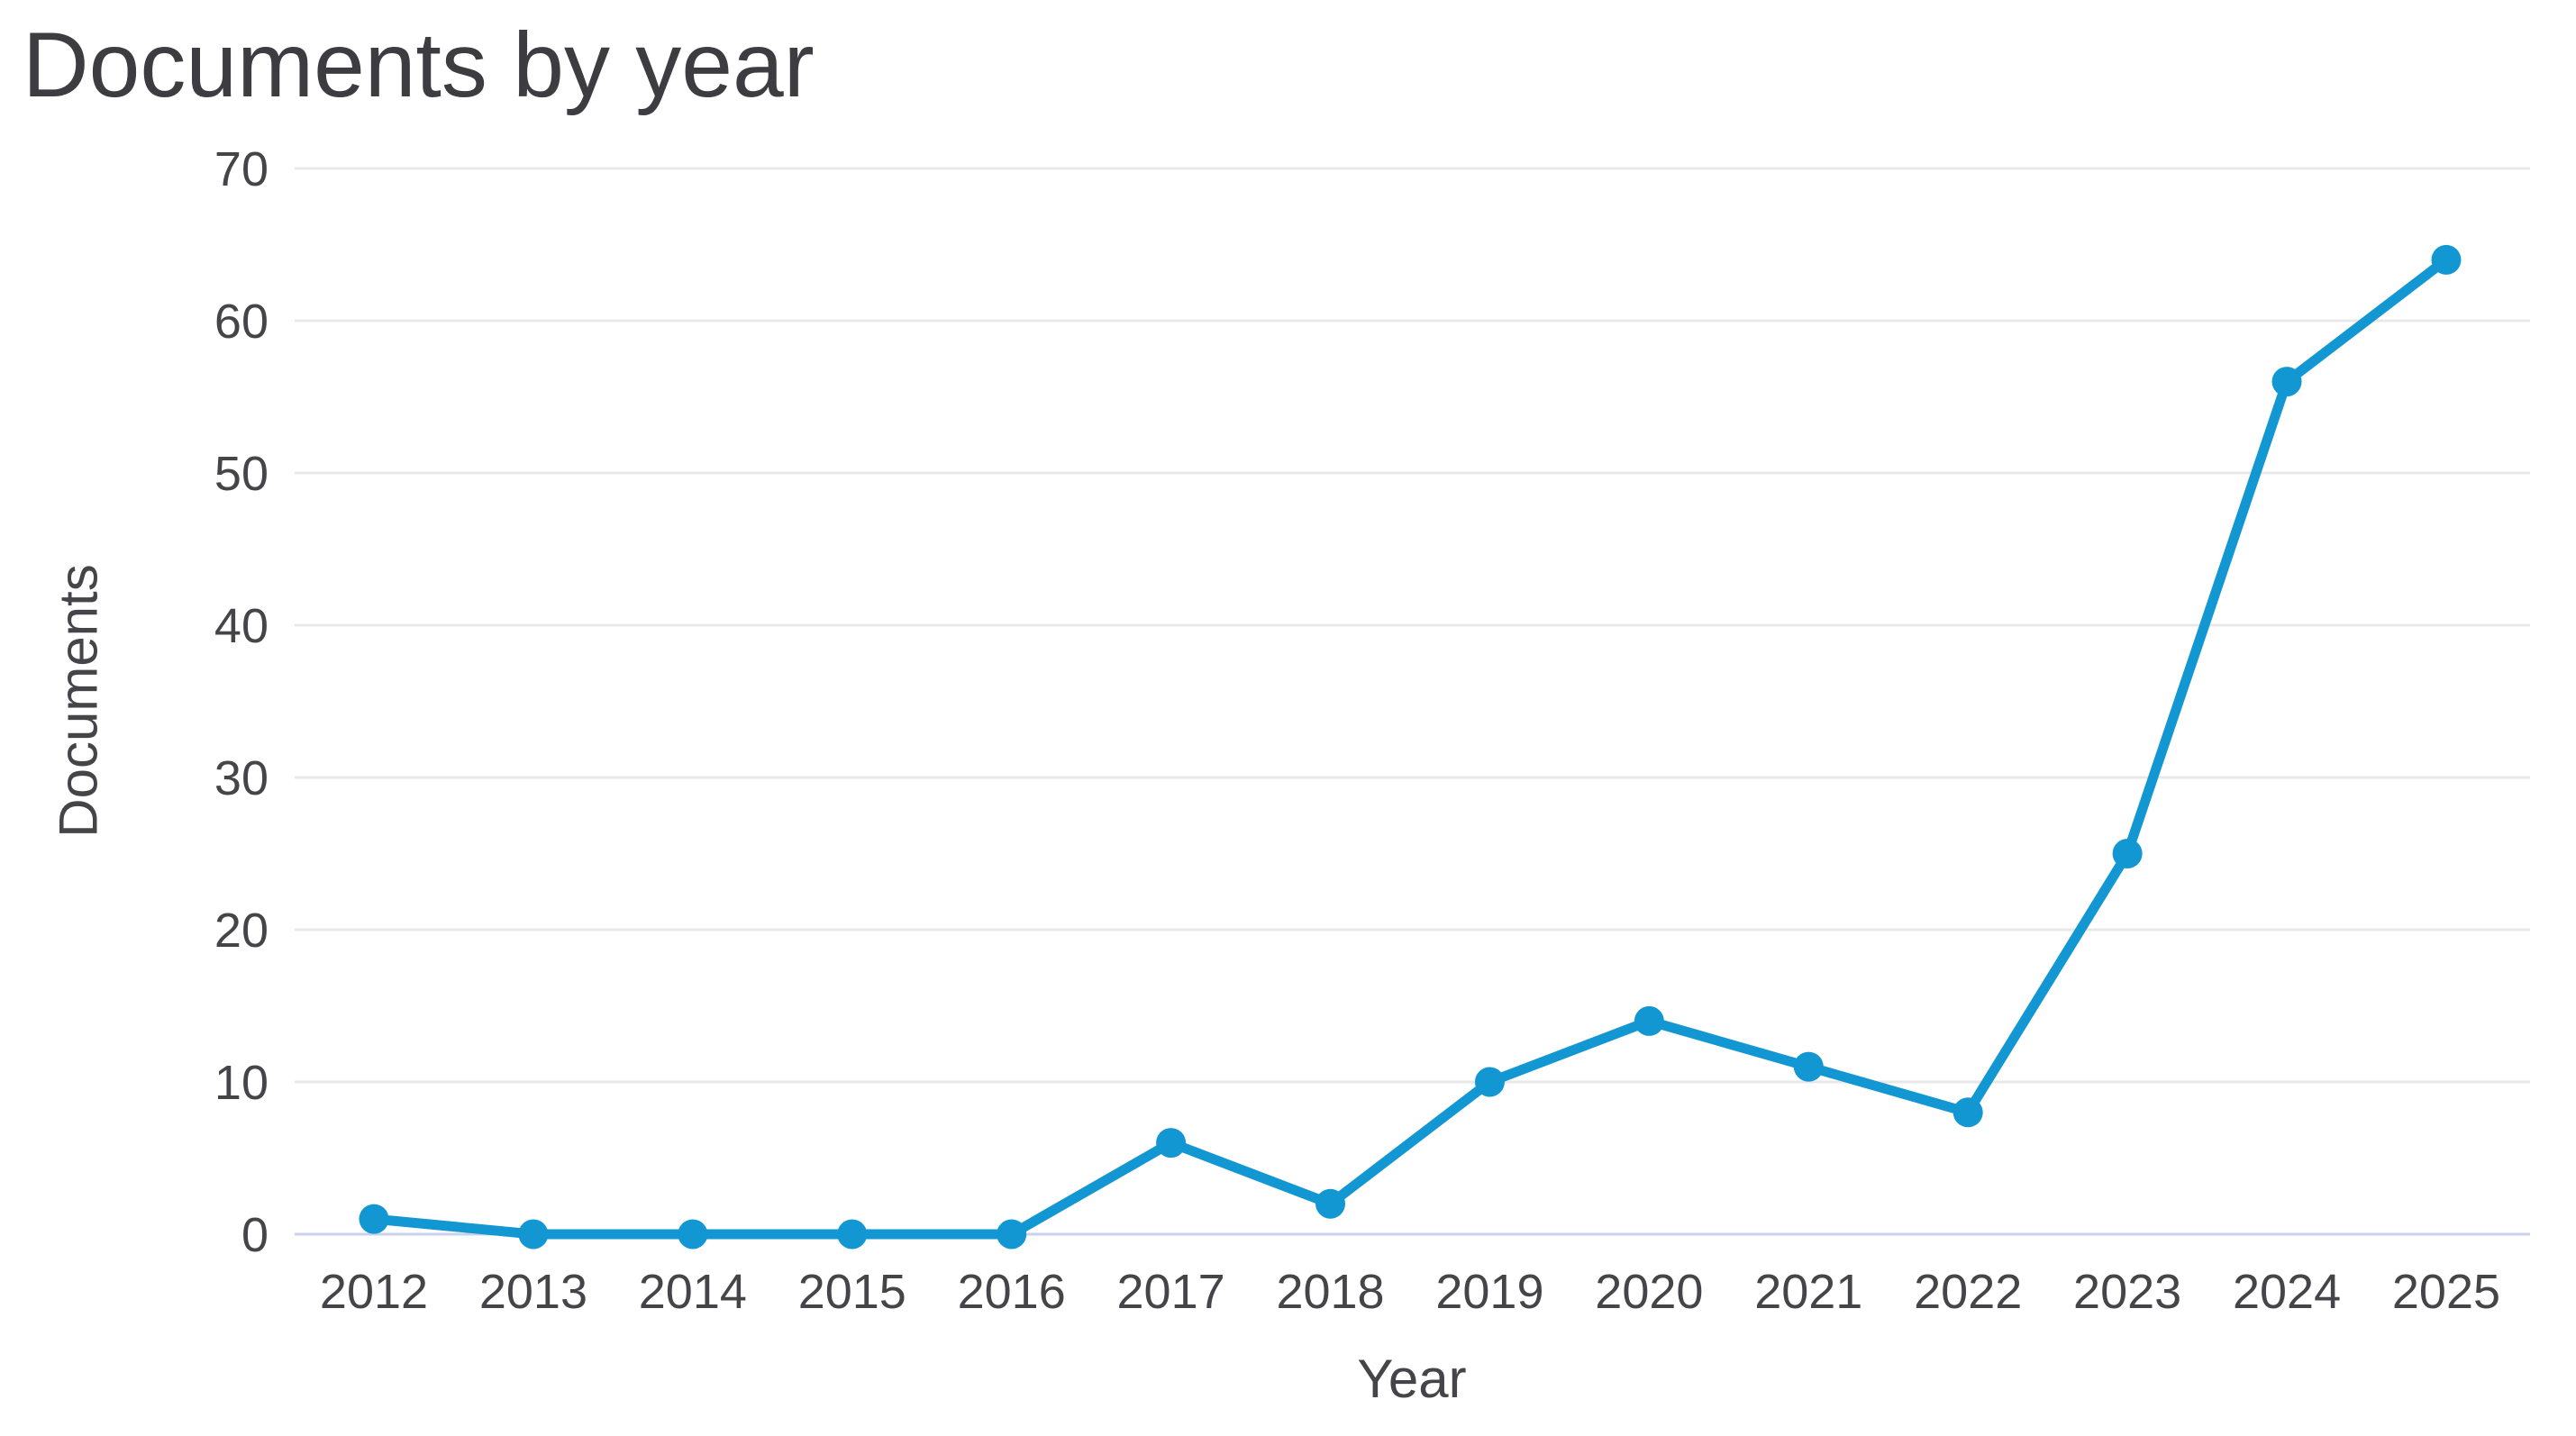 The width and height of the screenshot is (2576, 1436). What do you see at coordinates (374, 1292) in the screenshot?
I see `x-tick-label-2012: 2012` at bounding box center [374, 1292].